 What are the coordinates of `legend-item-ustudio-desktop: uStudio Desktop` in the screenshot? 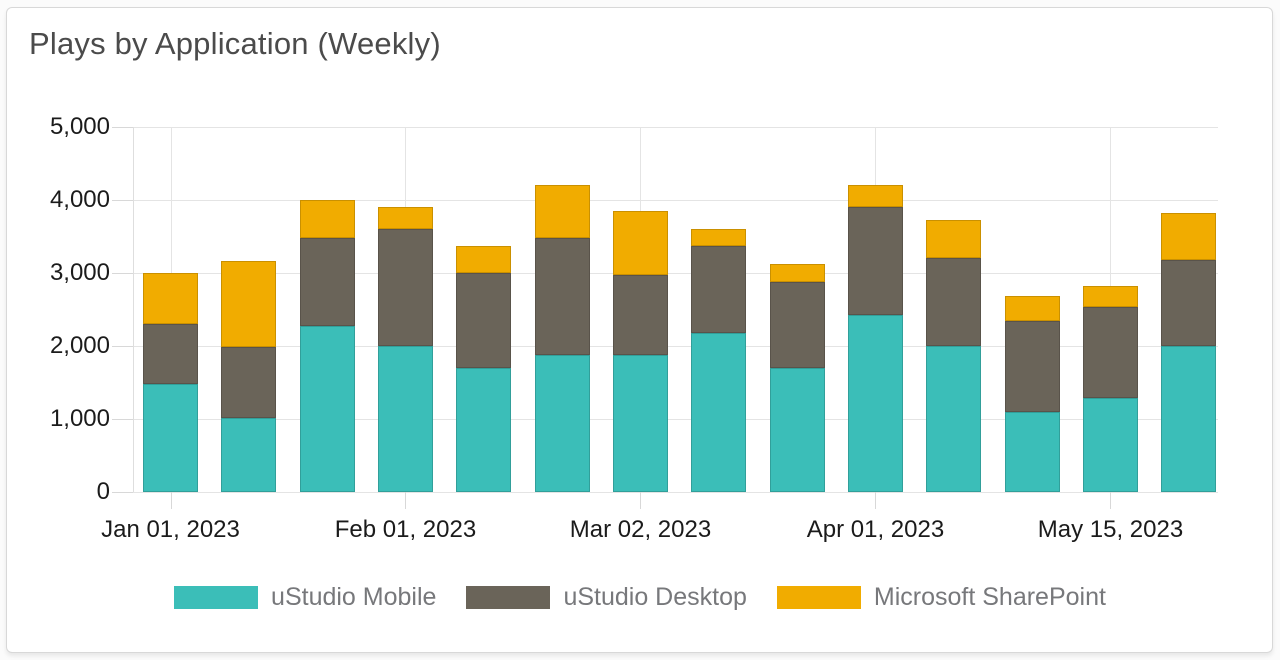 It's located at (606, 597).